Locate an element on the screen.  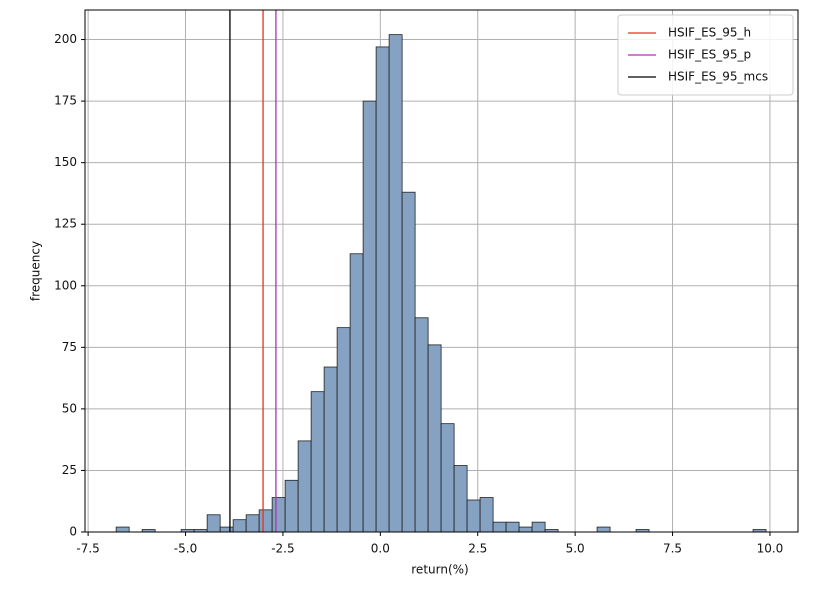
y-tick-label: 100 is located at coordinates (65, 285).